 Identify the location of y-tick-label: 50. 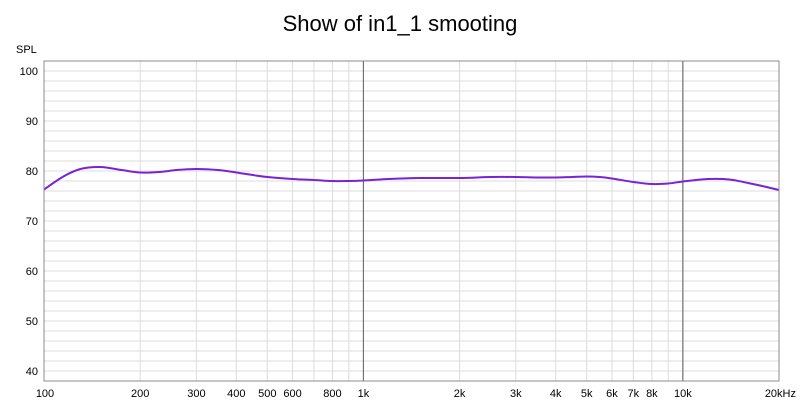
(32, 322).